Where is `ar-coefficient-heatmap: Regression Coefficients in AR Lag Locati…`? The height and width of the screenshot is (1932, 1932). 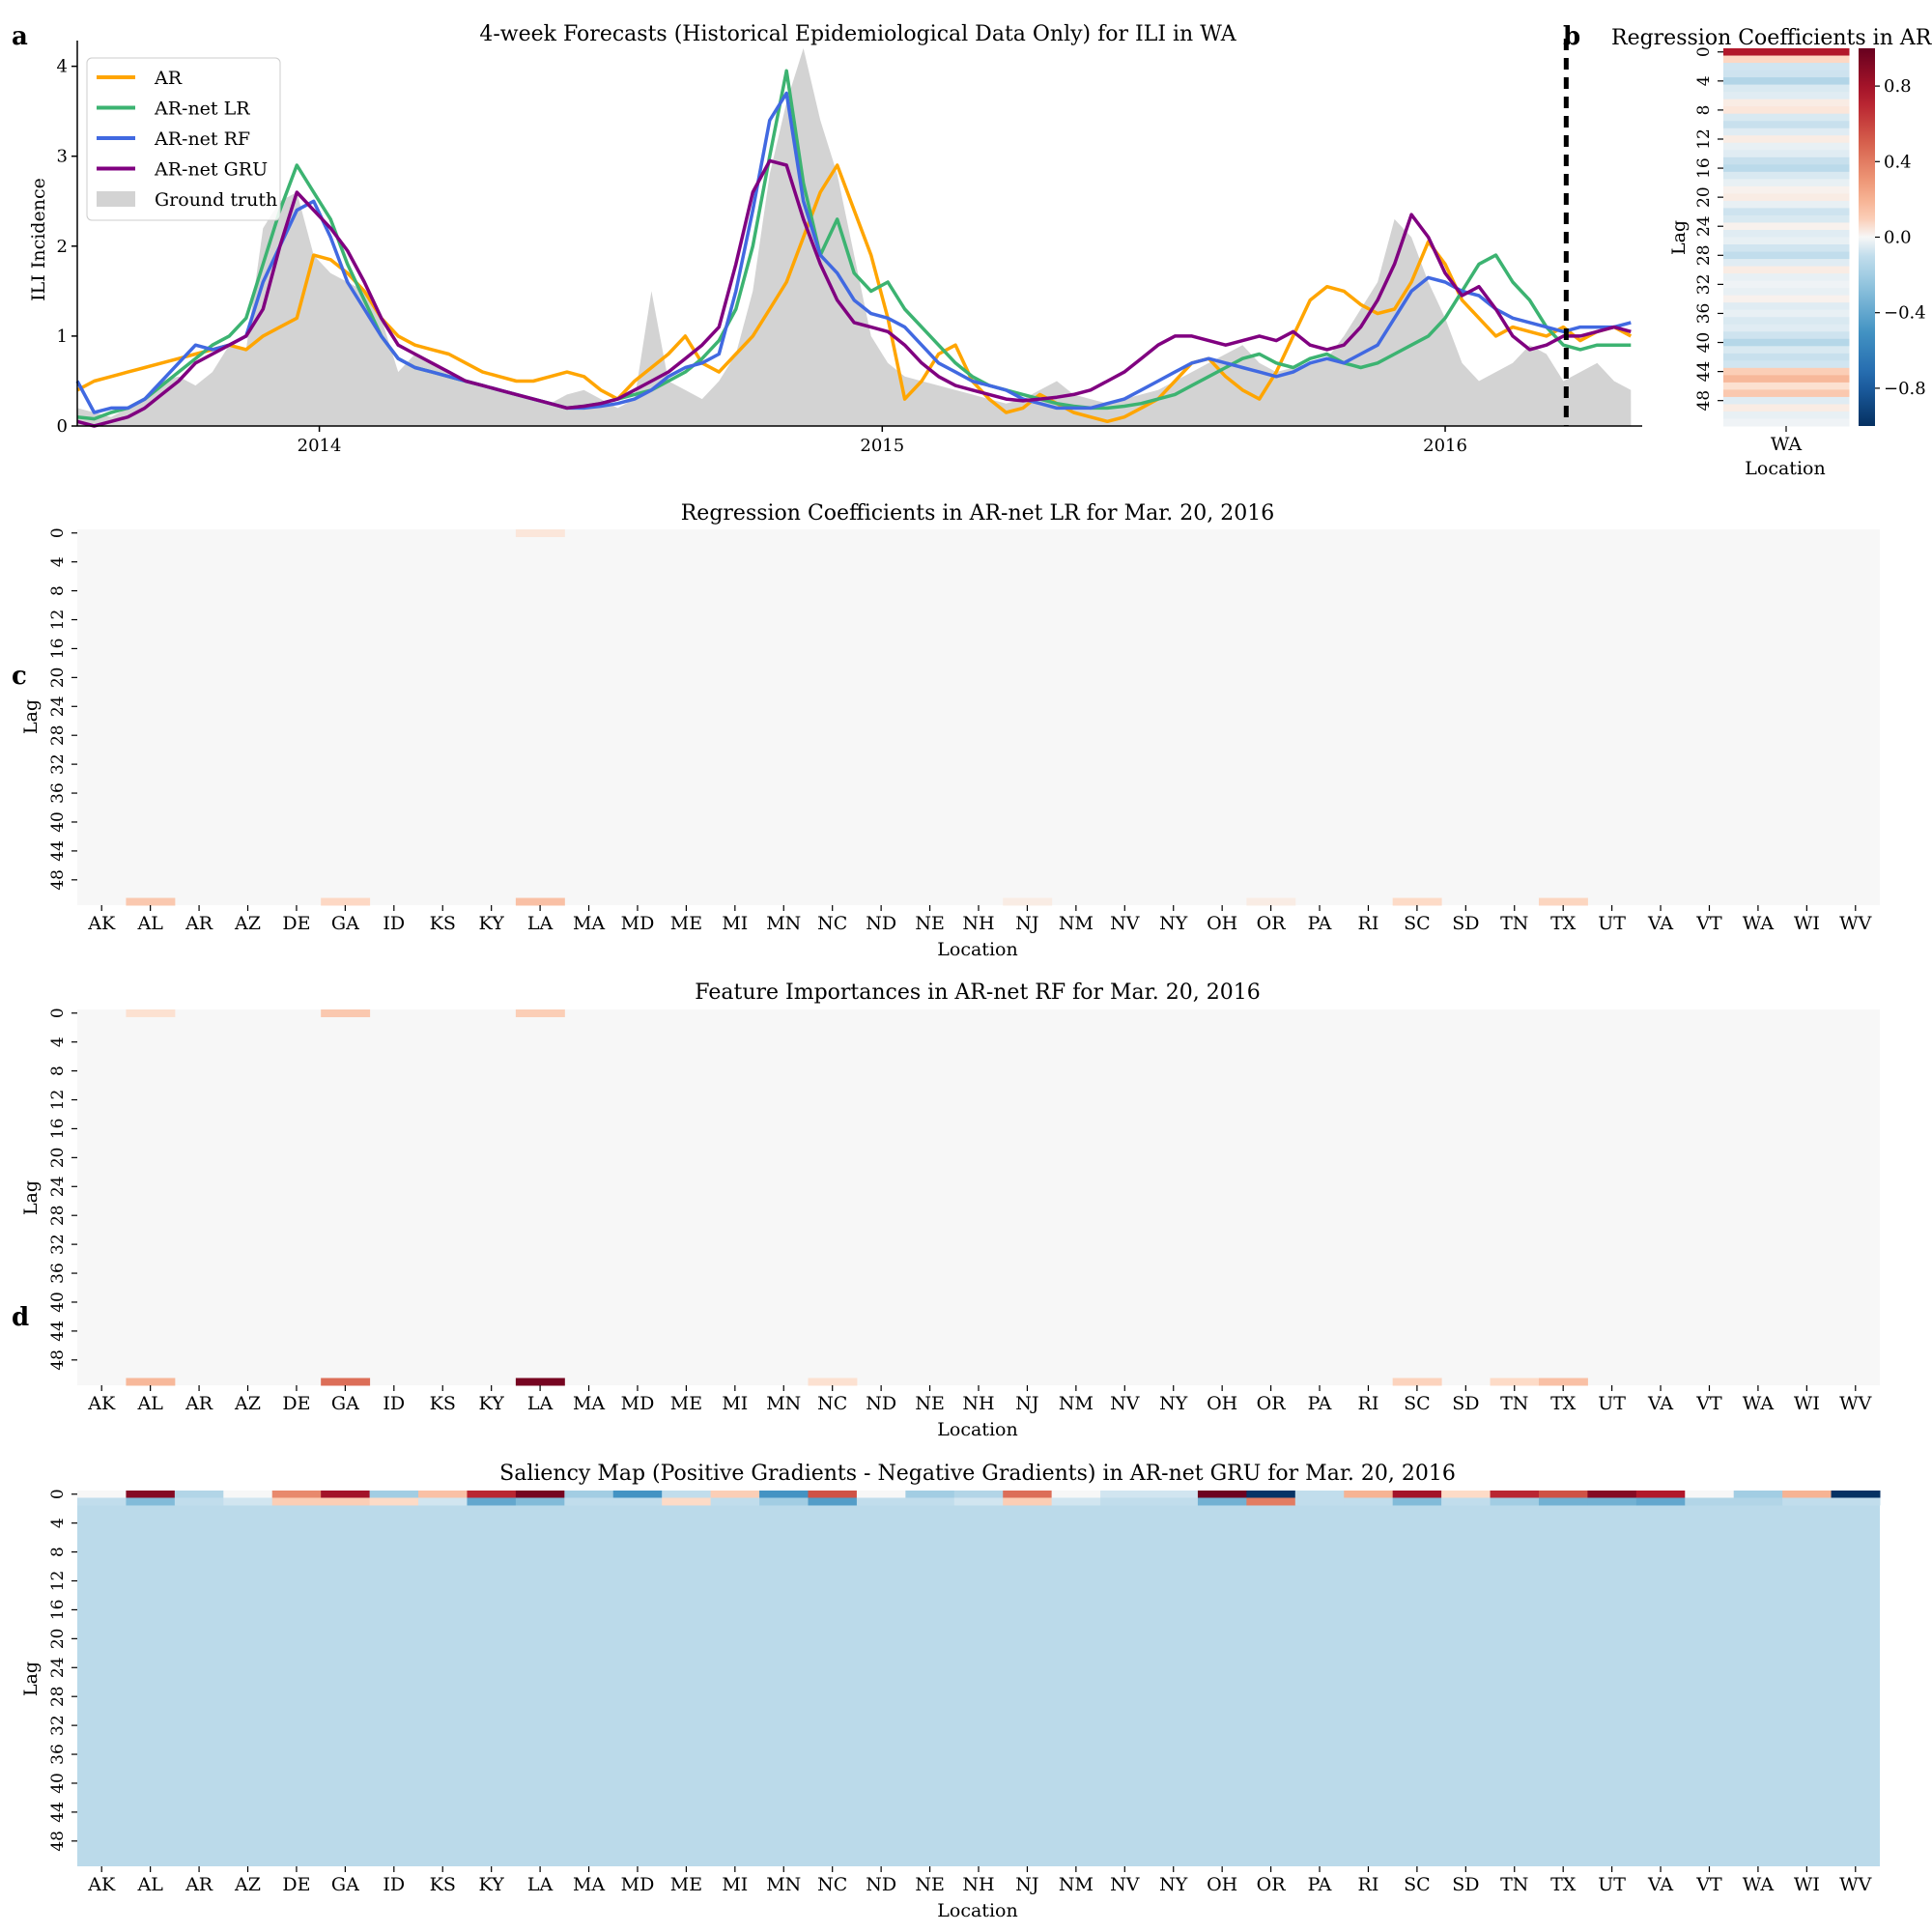 ar-coefficient-heatmap: Regression Coefficients in AR Lag Locati… is located at coordinates (1771, 252).